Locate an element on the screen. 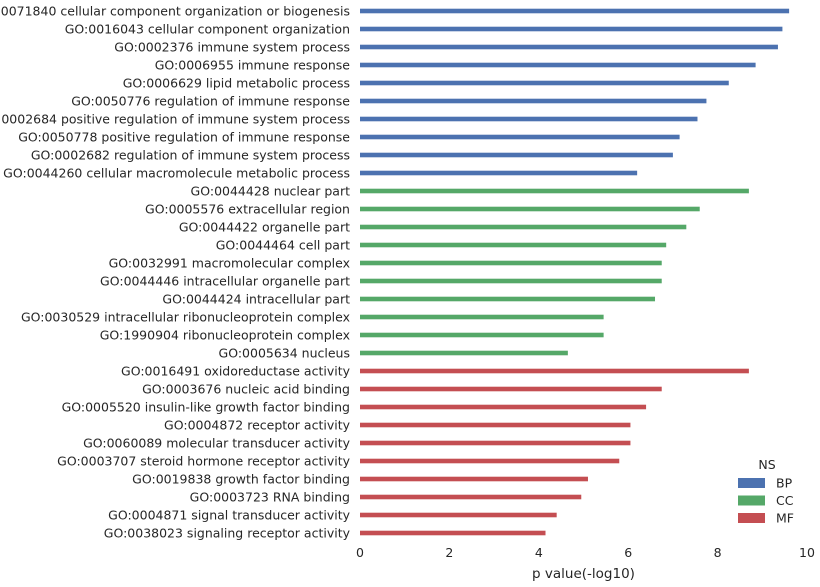 The width and height of the screenshot is (820, 587). category-label: GO:0044422 organelle part is located at coordinates (264, 227).